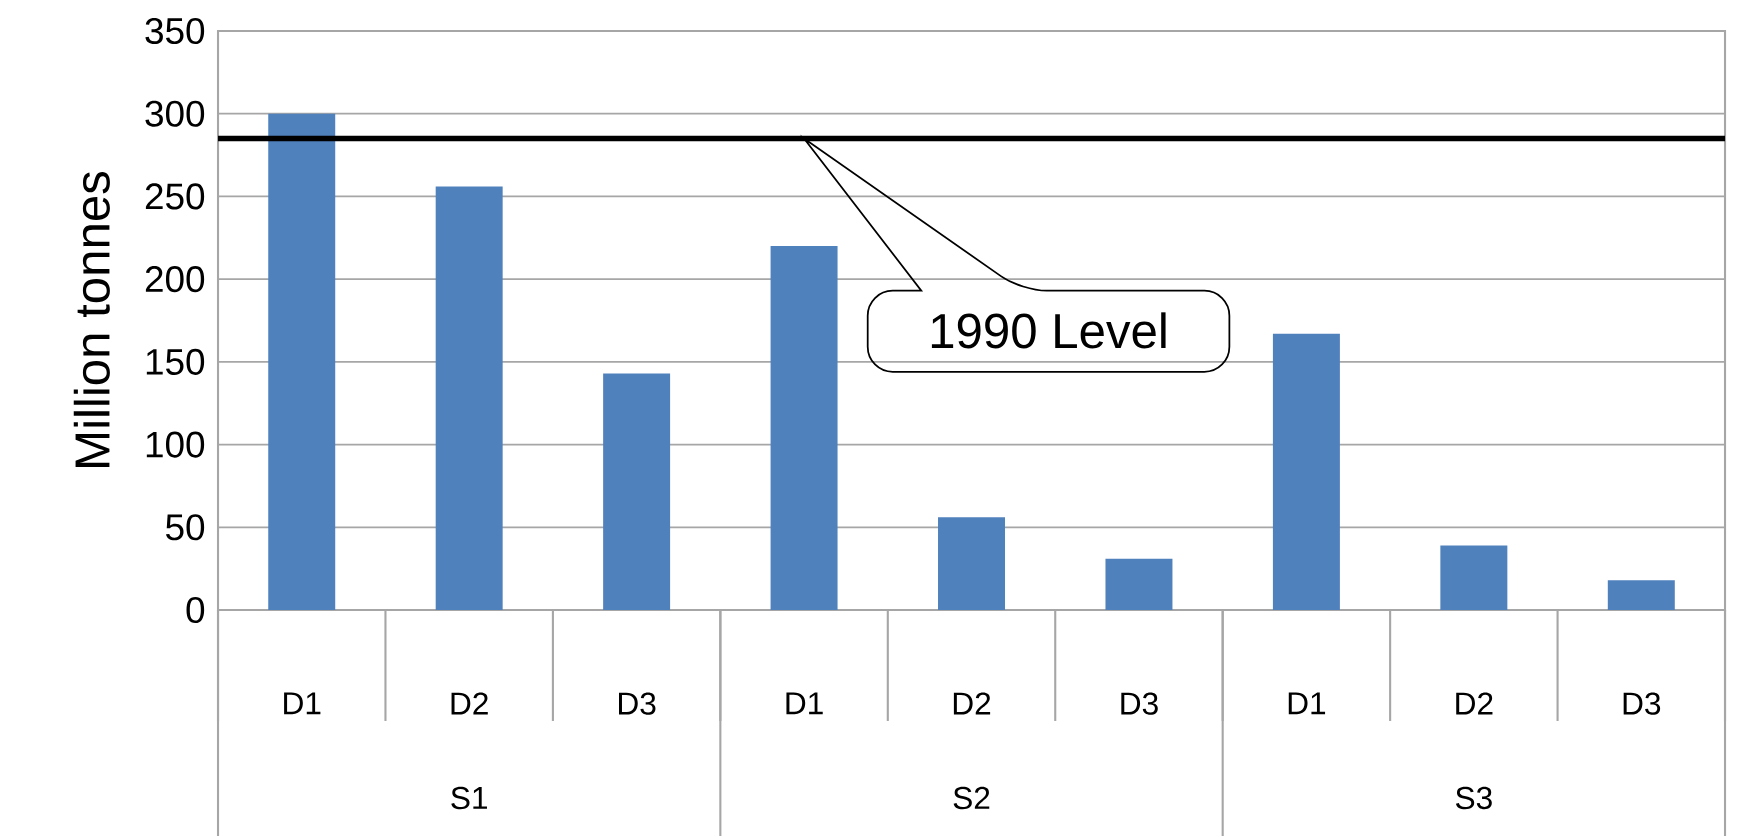 The image size is (1739, 837). What do you see at coordinates (175, 196) in the screenshot?
I see `y-tick-label: 250` at bounding box center [175, 196].